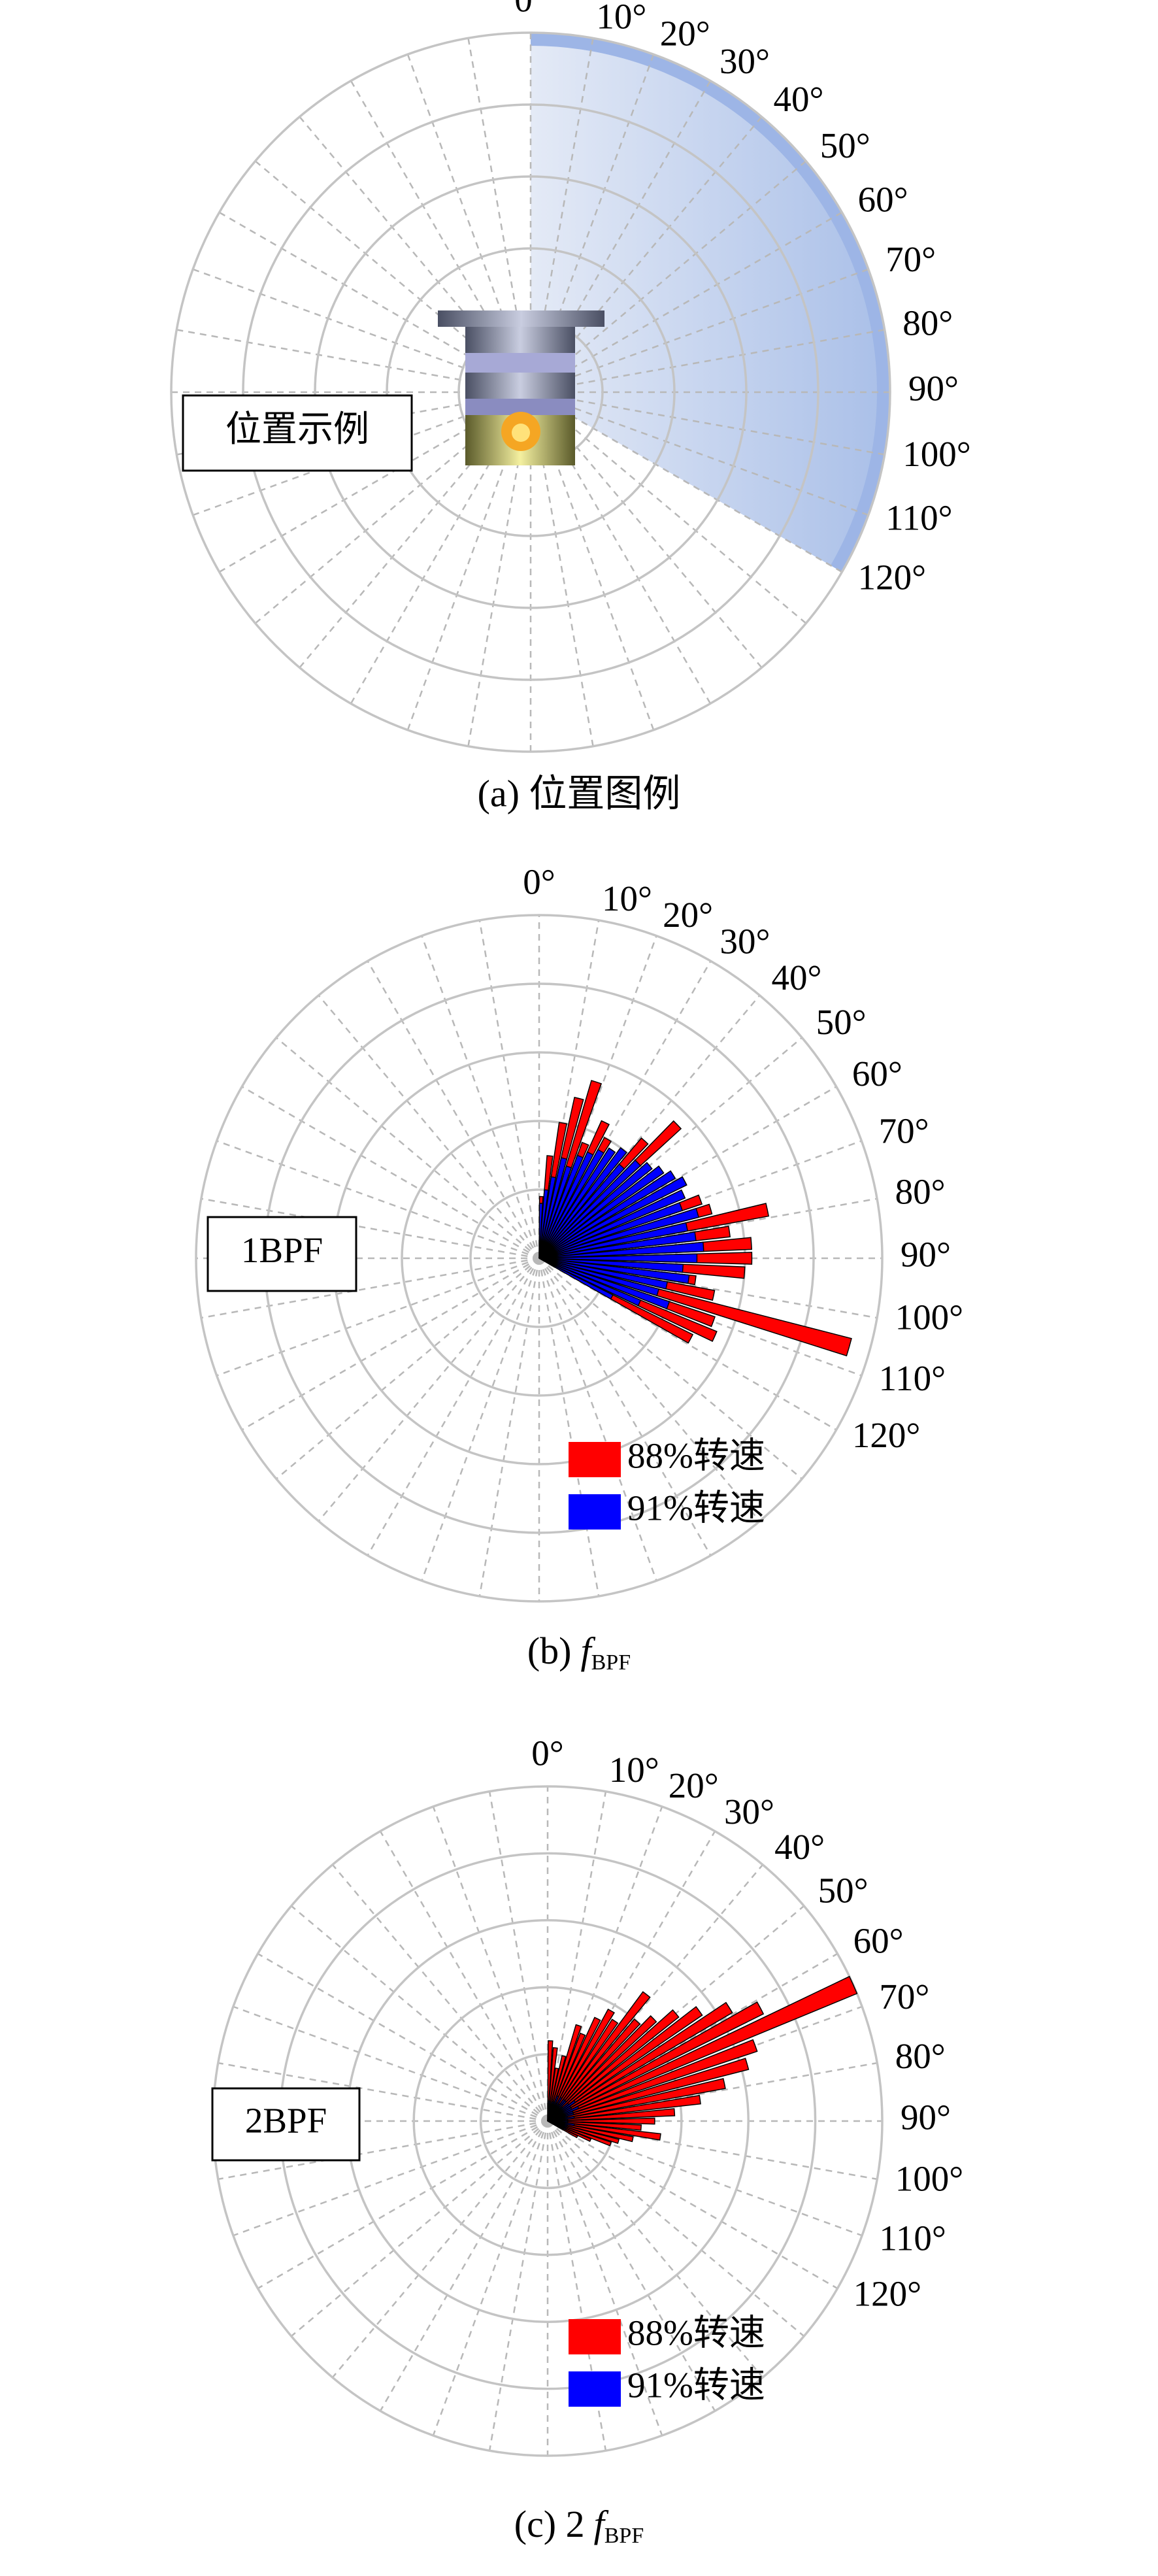 This screenshot has width=1158, height=2576. I want to click on theta-tick-label: 70°, so click(904, 1997).